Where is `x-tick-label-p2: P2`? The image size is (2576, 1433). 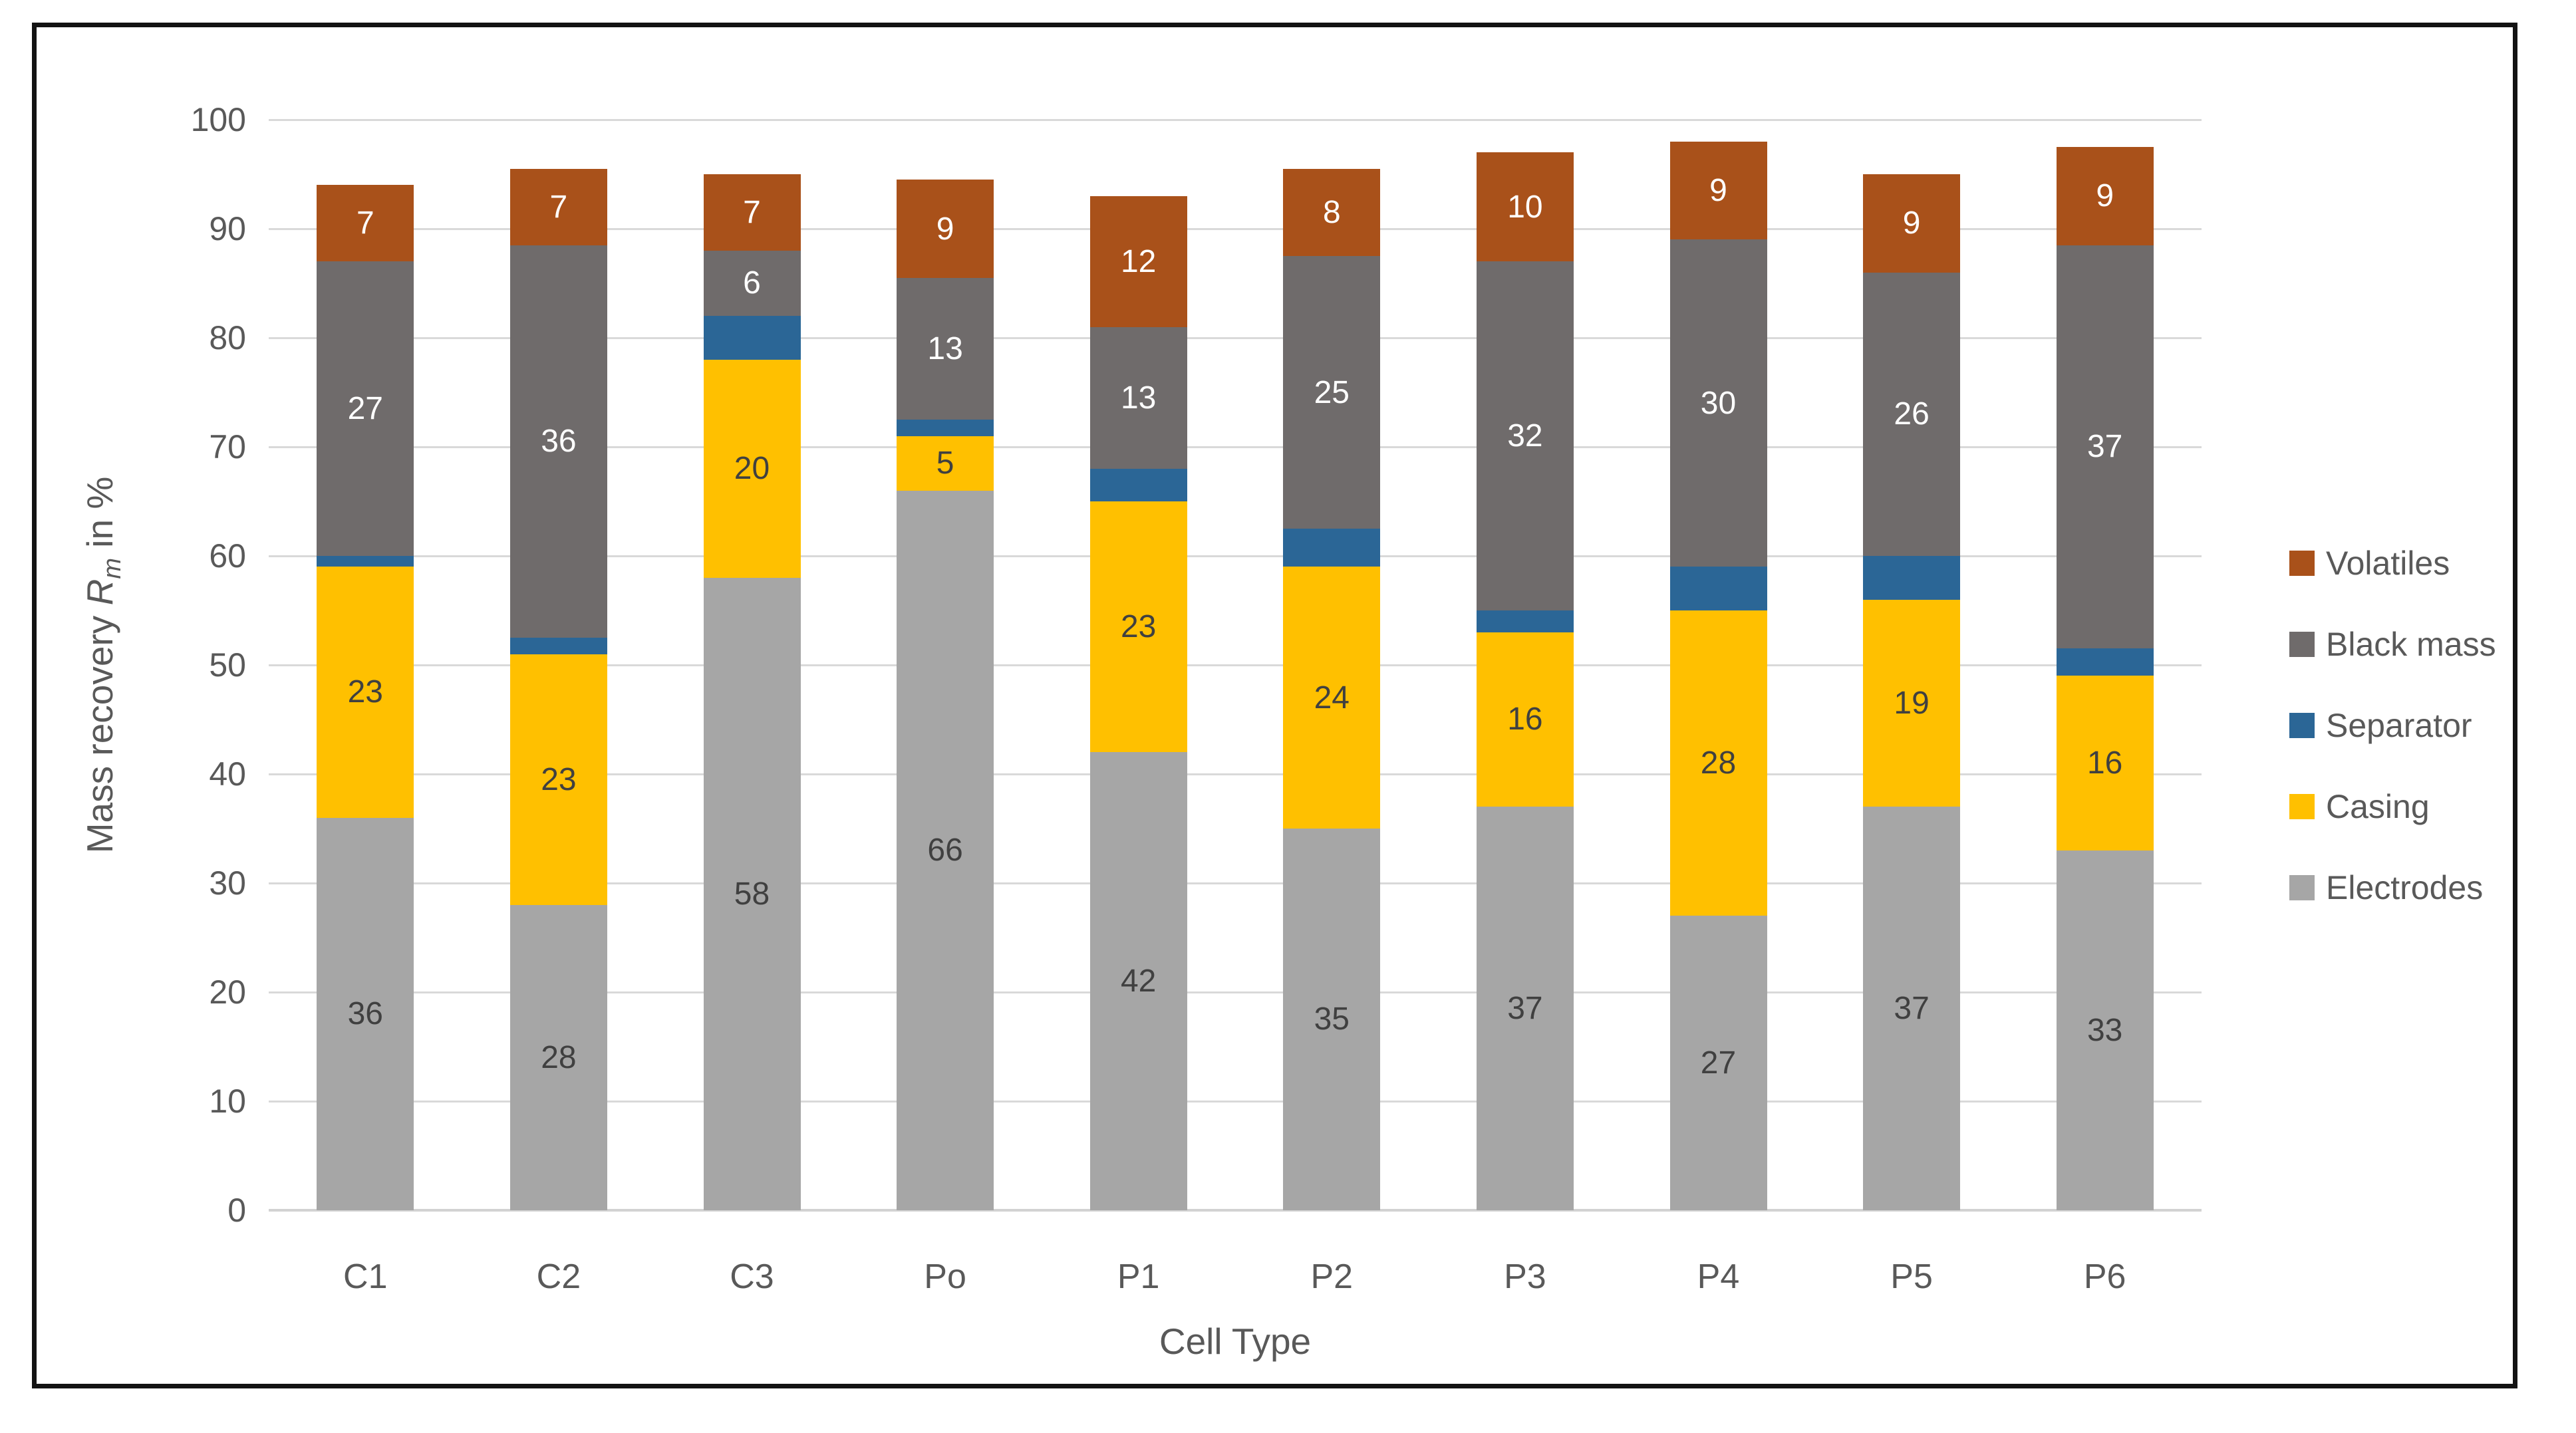
x-tick-label-p2: P2 is located at coordinates (1332, 1276).